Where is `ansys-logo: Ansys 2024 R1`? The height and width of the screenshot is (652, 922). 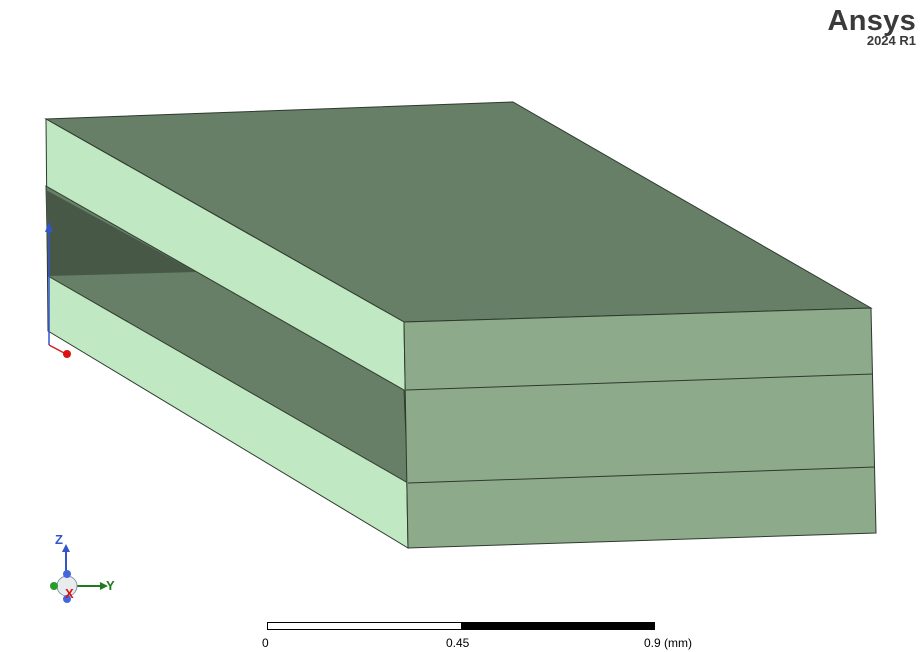 ansys-logo: Ansys 2024 R1 is located at coordinates (871, 27).